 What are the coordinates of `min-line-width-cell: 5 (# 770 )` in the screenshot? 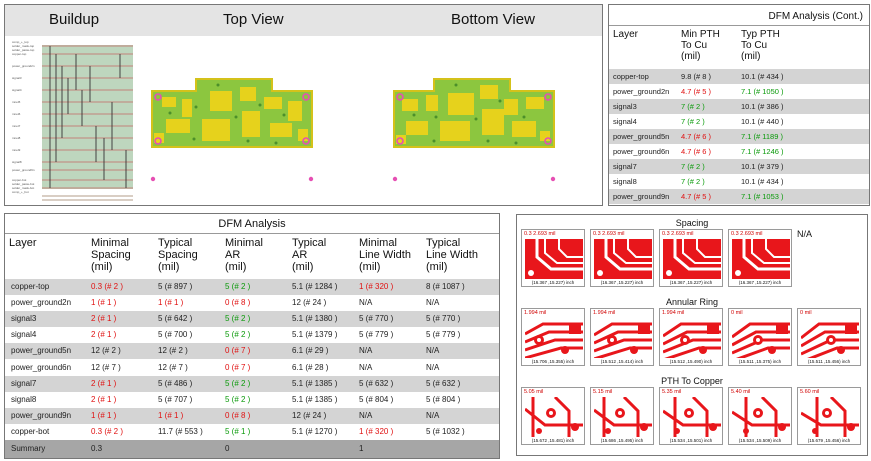 It's located at (376, 319).